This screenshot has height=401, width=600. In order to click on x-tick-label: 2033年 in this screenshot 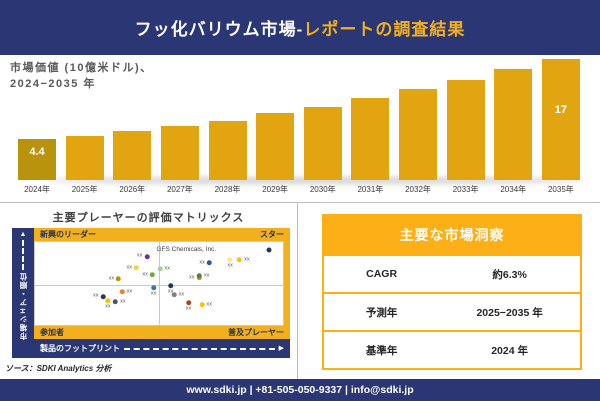, I will do `click(465, 189)`.